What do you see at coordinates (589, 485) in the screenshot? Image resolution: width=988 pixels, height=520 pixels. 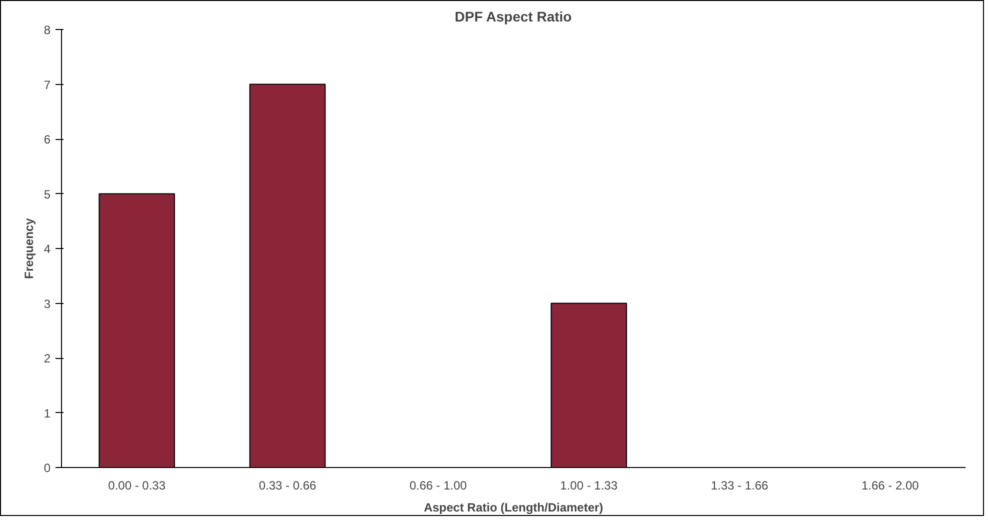 I see `x-tick-label: 1.00 - 1.33` at bounding box center [589, 485].